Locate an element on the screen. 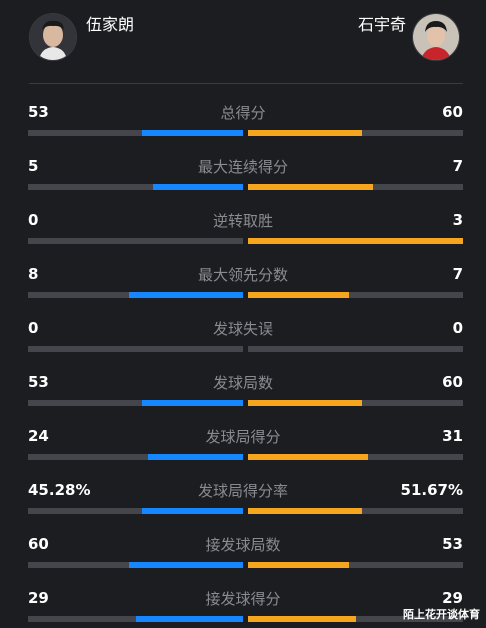 The image size is (486, 628). stat-row-service-point-rate: 45.28% 发球局得分率 51.67% is located at coordinates (243, 498).